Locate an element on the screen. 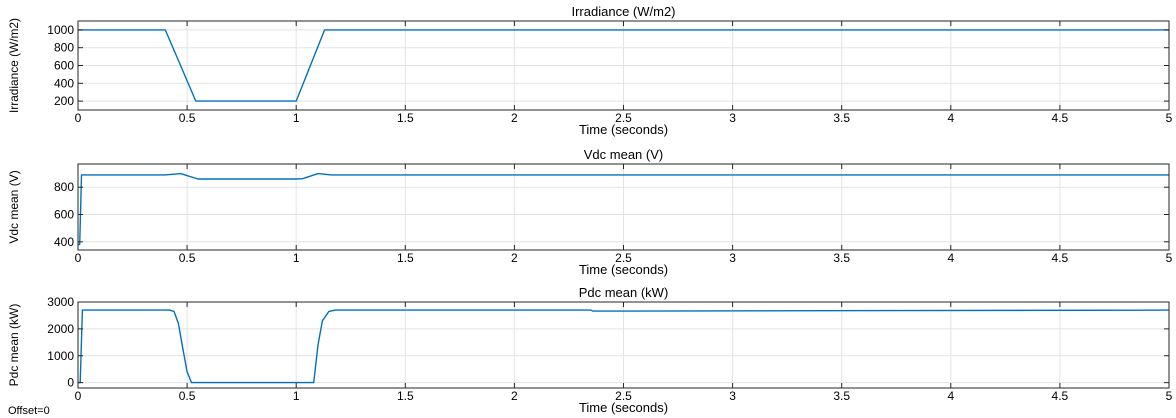 The width and height of the screenshot is (1176, 418). offset-label: Offset=0 is located at coordinates (29, 411).